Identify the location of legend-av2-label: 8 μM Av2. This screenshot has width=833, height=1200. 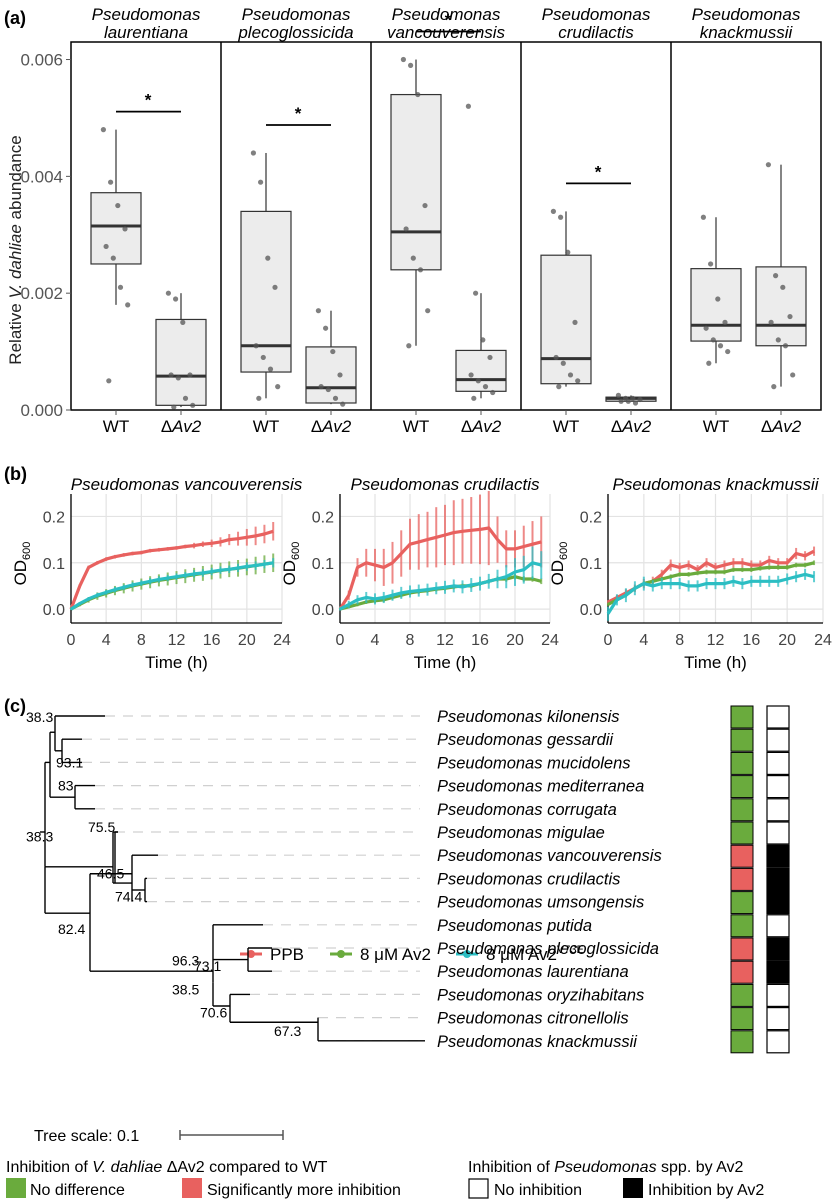
(395, 954).